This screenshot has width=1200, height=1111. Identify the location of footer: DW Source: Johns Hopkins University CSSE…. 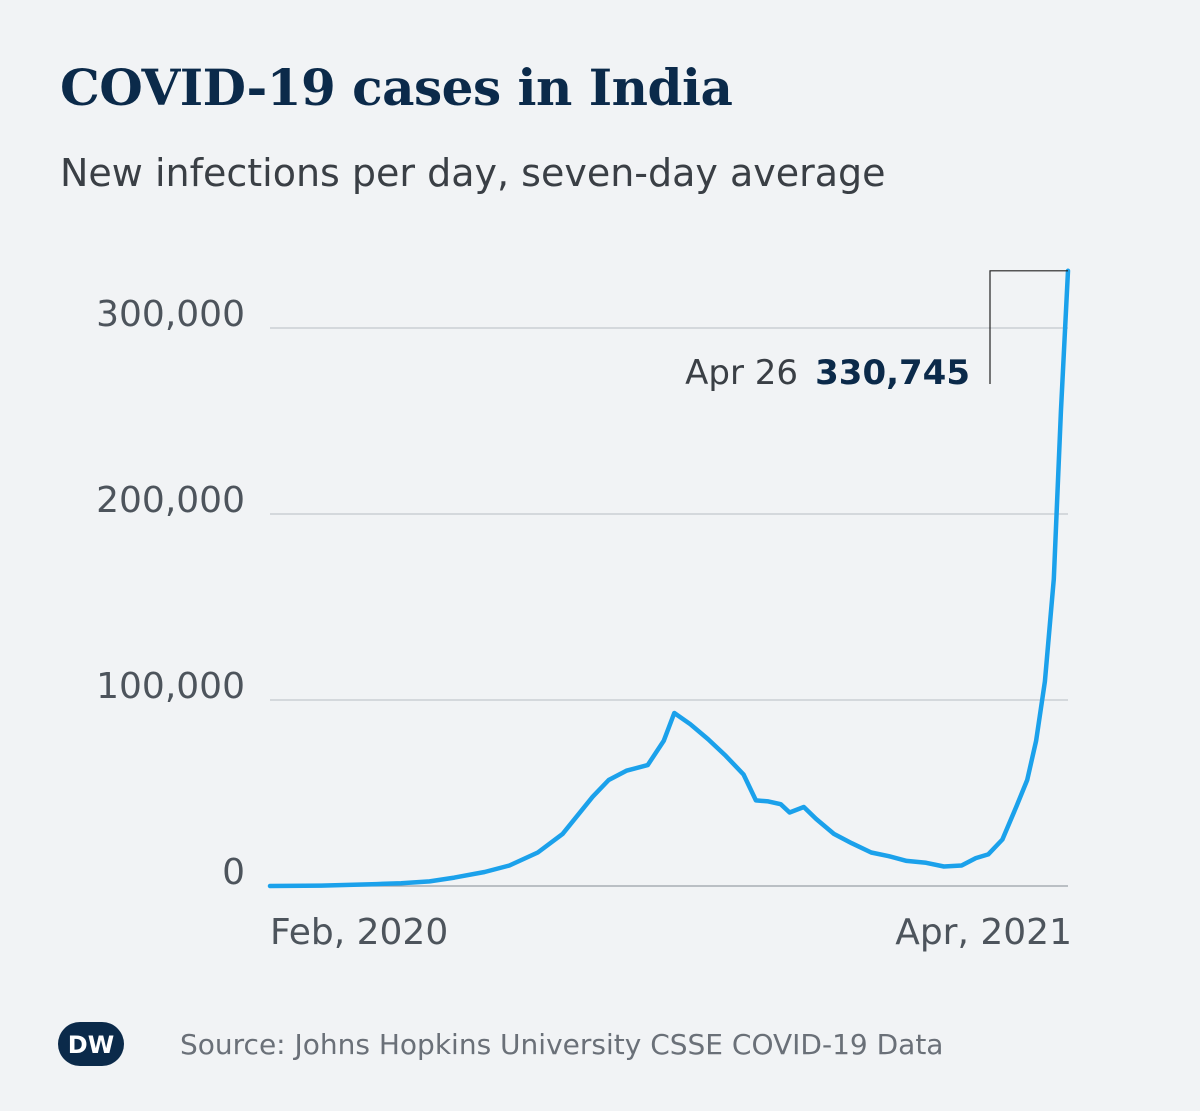
(500, 1044).